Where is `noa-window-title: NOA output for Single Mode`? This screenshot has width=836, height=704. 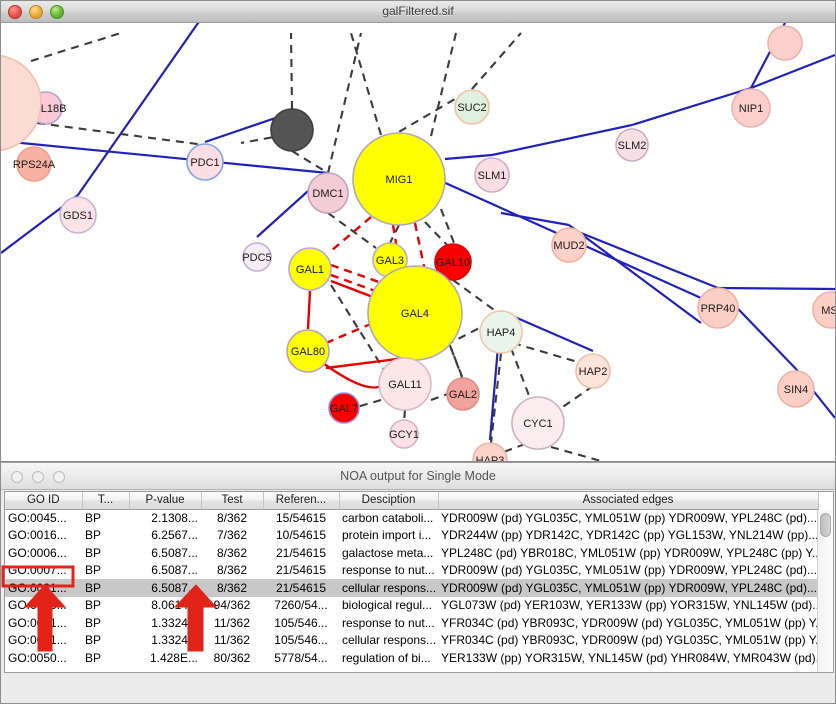 noa-window-title: NOA output for Single Mode is located at coordinates (418, 476).